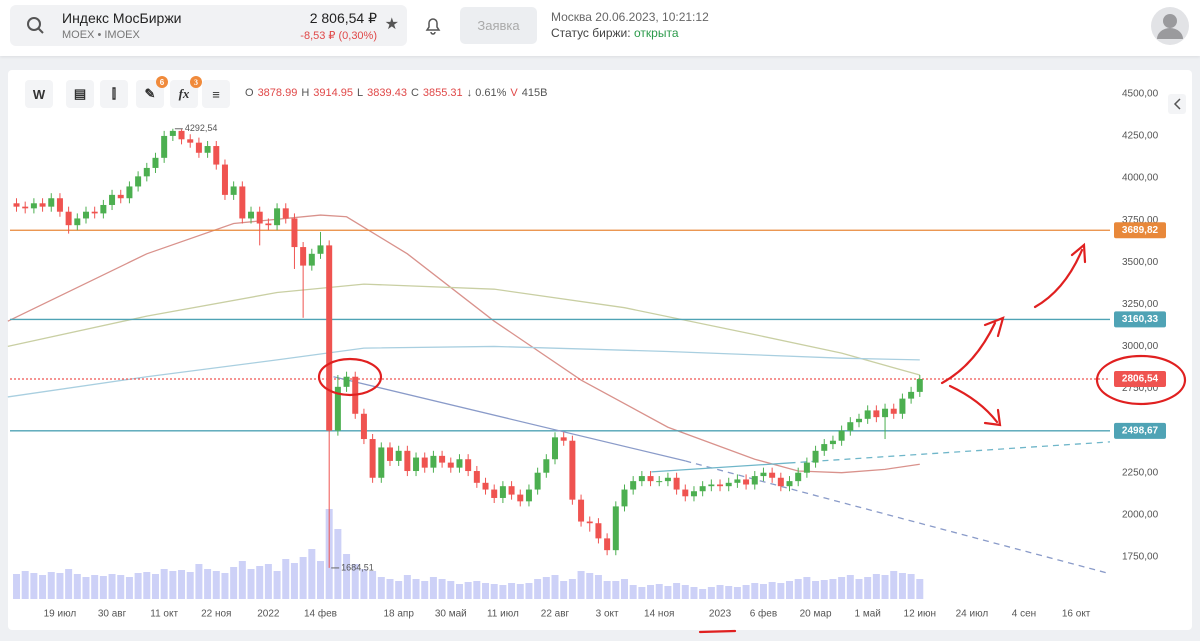 The width and height of the screenshot is (1200, 641). What do you see at coordinates (1170, 26) in the screenshot?
I see `avatar` at bounding box center [1170, 26].